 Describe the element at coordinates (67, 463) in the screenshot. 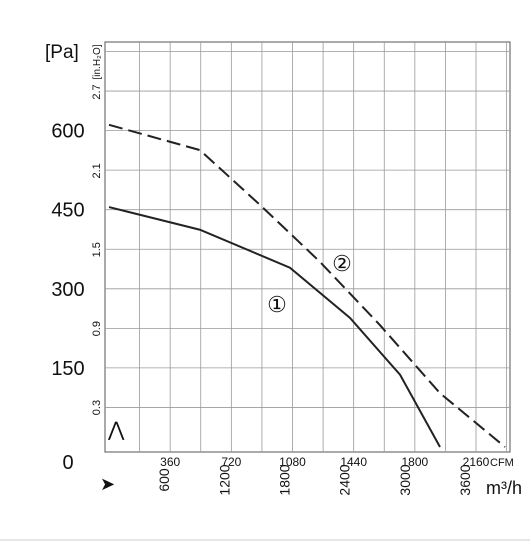

I see `y-tick-label: 0` at that location.